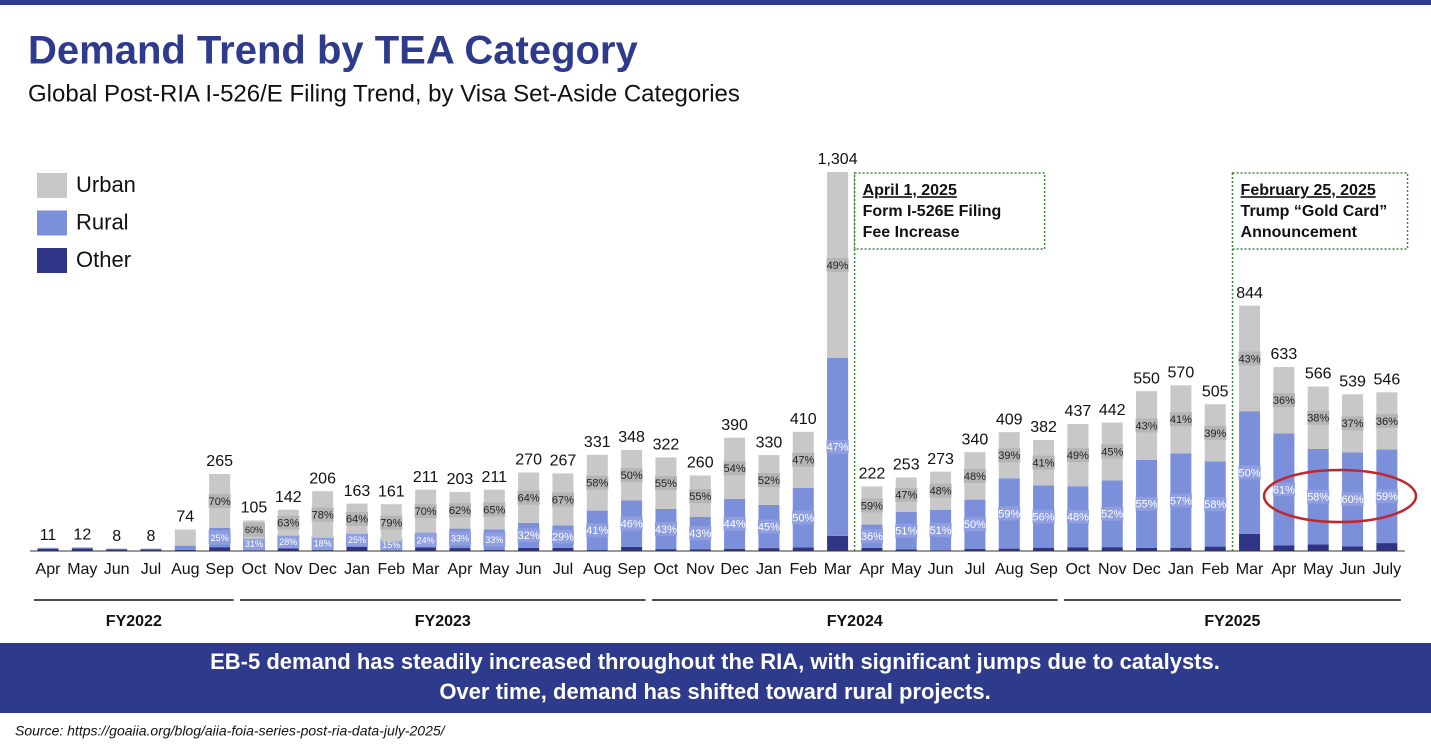 The height and width of the screenshot is (745, 1431). Describe the element at coordinates (1215, 434) in the screenshot. I see `value-label: 39%` at that location.